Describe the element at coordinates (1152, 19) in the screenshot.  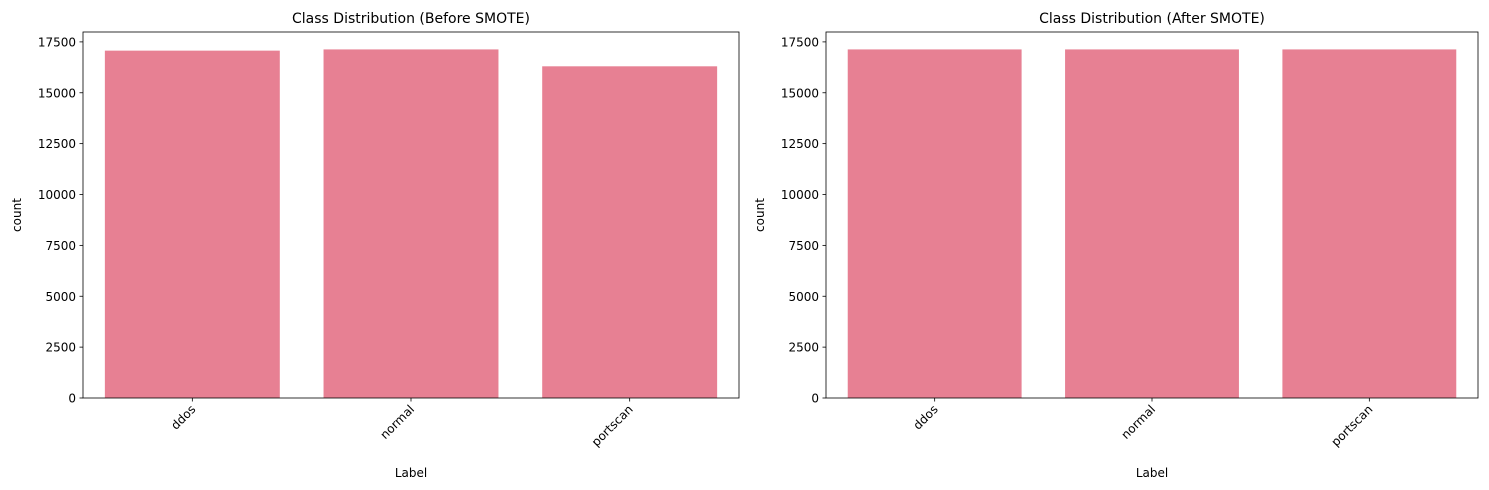
I see `chart-title: Class Distribution (After SMOTE)` at that location.